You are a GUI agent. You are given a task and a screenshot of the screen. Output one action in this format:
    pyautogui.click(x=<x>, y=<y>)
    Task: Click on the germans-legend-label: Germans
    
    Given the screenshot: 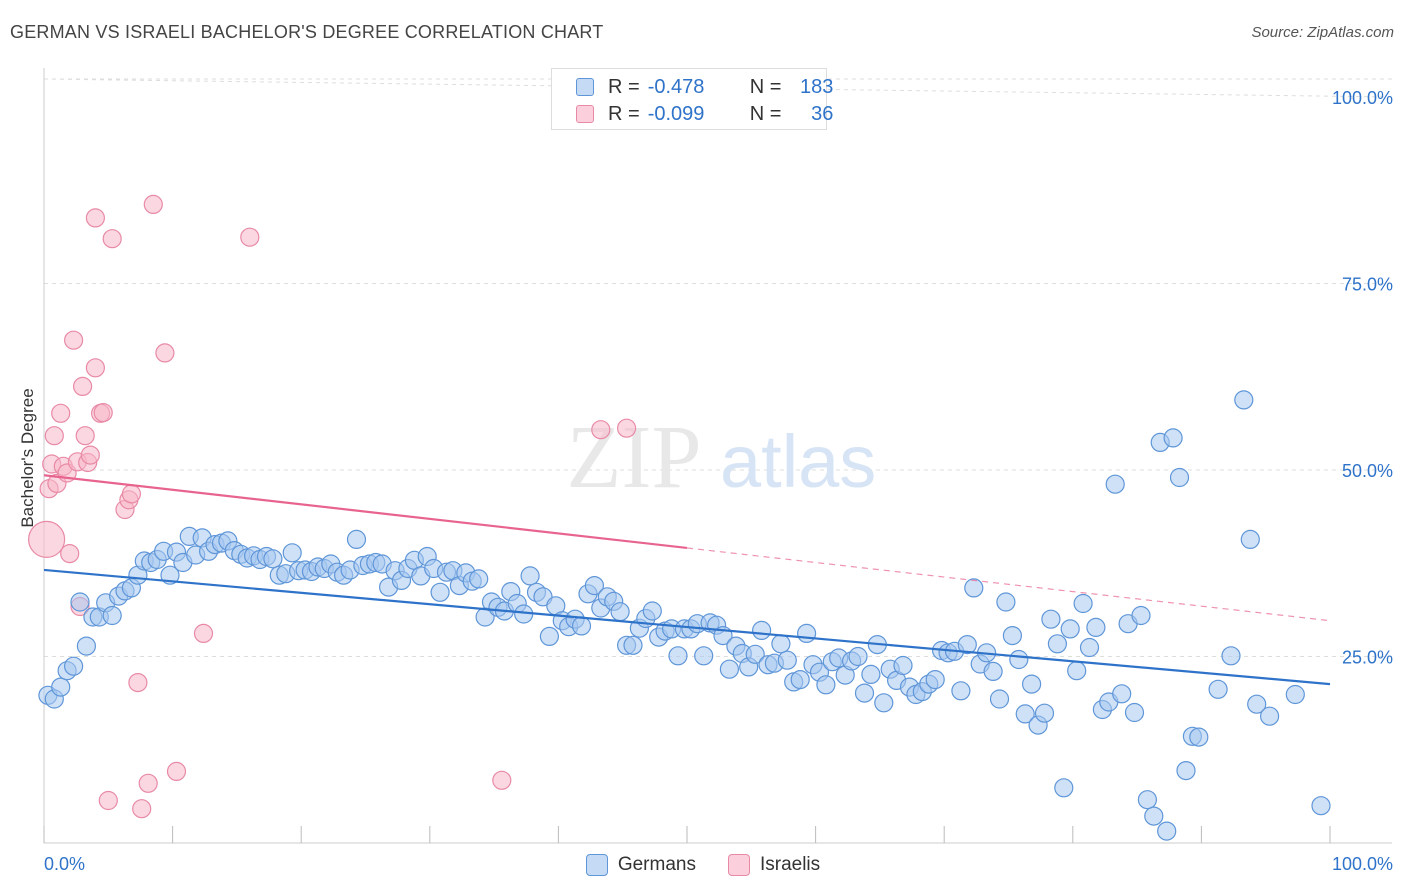 What is the action you would take?
    pyautogui.click(x=656, y=864)
    